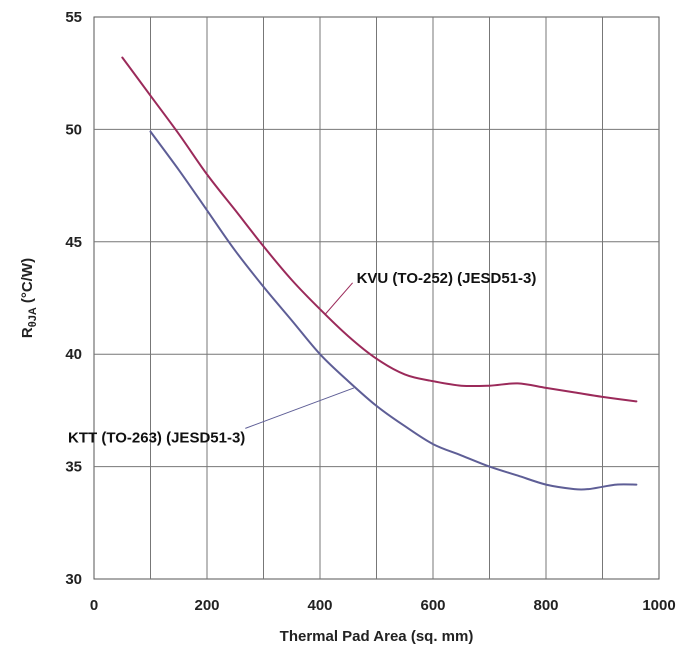  Describe the element at coordinates (33, 317) in the screenshot. I see `y-axis-title-subscript: θJA` at that location.